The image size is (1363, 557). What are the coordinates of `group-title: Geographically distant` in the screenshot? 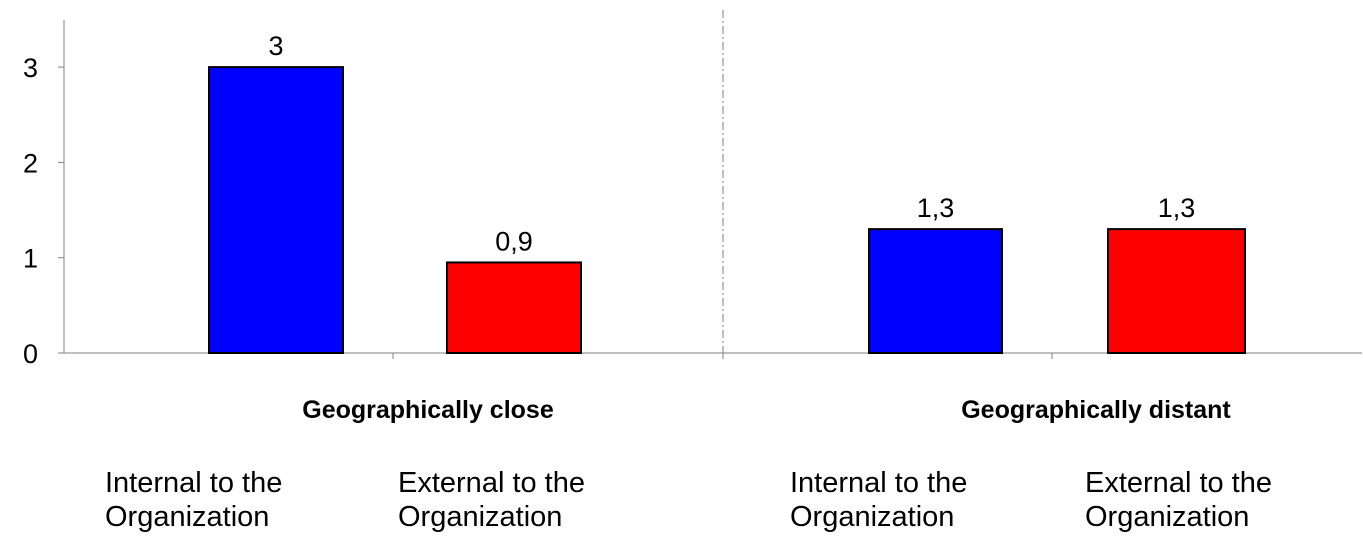 It's located at (1096, 410).